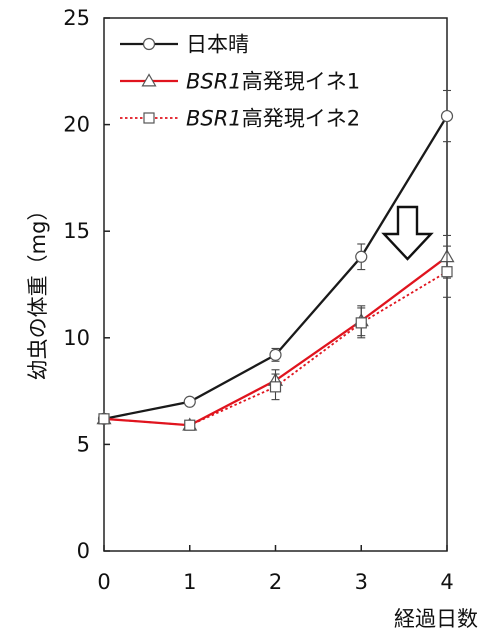 This screenshot has width=481, height=635. I want to click on legend-item-2: BSR1高発現イネ1, so click(240, 82).